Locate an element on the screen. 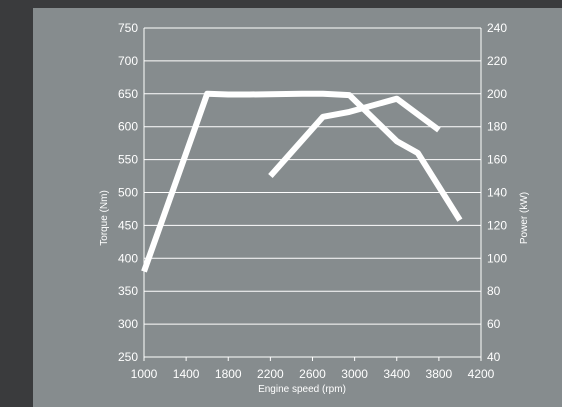 This screenshot has height=407, width=562. right-tick-label: 120 is located at coordinates (497, 225).